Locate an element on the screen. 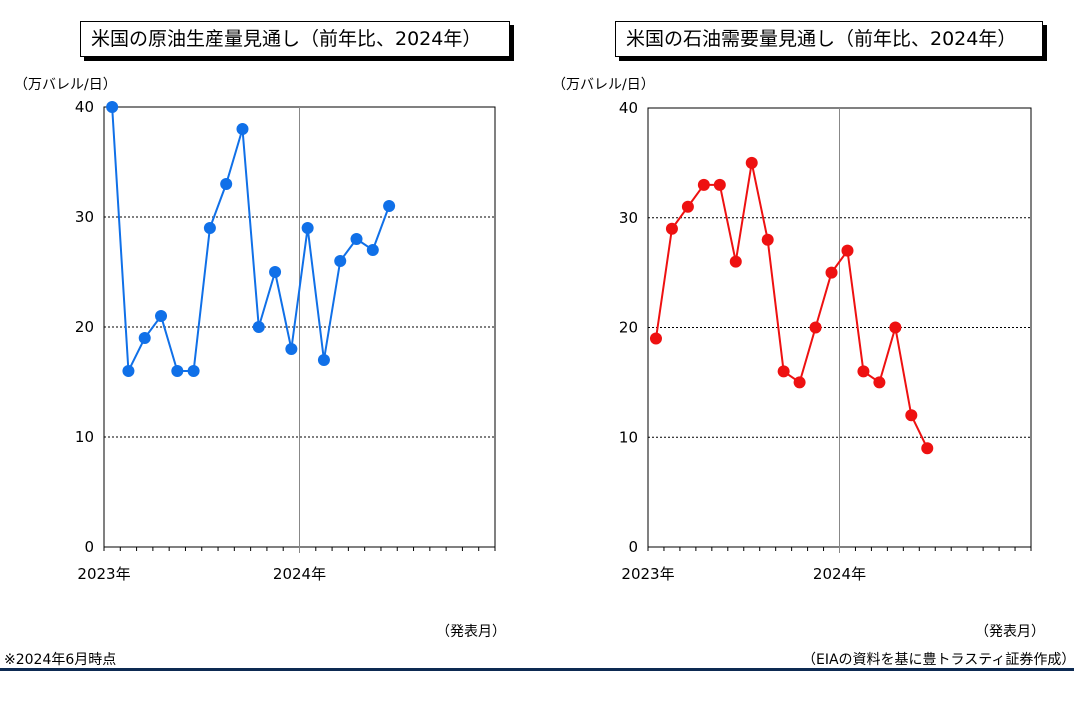  right-y-tick-label: 40 is located at coordinates (628, 108).